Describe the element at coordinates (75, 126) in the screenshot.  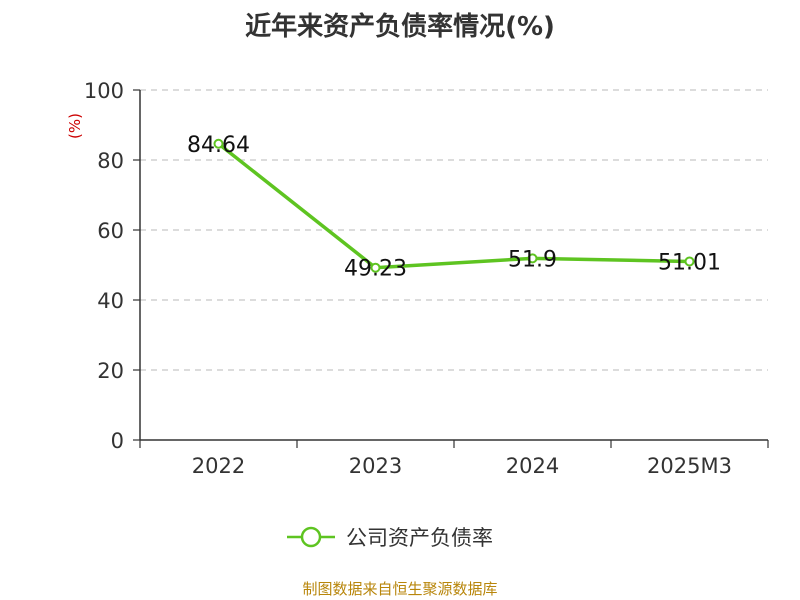
I see `y-axis-label: (%)` at that location.